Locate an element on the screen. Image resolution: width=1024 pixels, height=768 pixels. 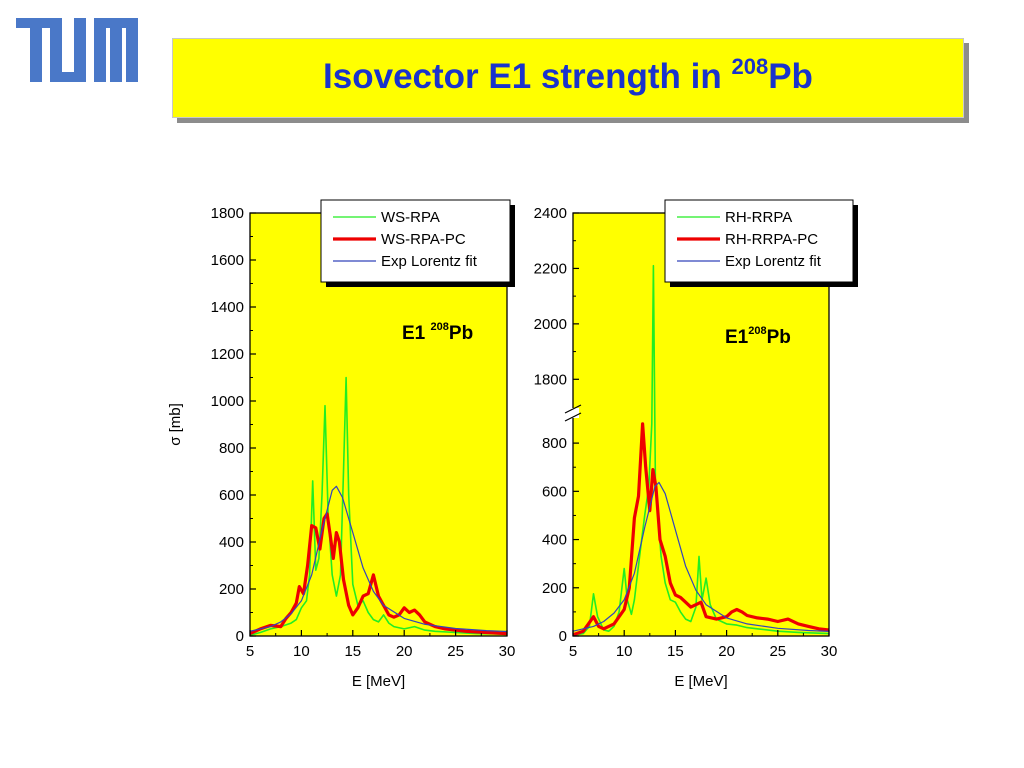
legend: RH-RRPA RH-RRPA-PC Exp Lorentz fit is located at coordinates (761, 243).